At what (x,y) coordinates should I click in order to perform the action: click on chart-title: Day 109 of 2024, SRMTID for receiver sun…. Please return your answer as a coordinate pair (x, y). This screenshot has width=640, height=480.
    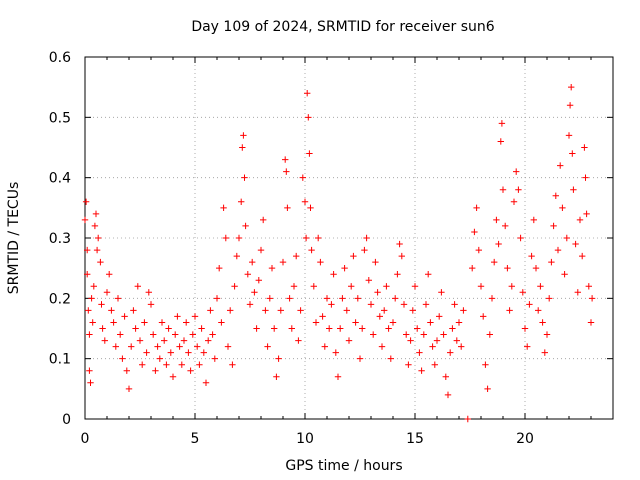
    Looking at the image, I should click on (342, 27).